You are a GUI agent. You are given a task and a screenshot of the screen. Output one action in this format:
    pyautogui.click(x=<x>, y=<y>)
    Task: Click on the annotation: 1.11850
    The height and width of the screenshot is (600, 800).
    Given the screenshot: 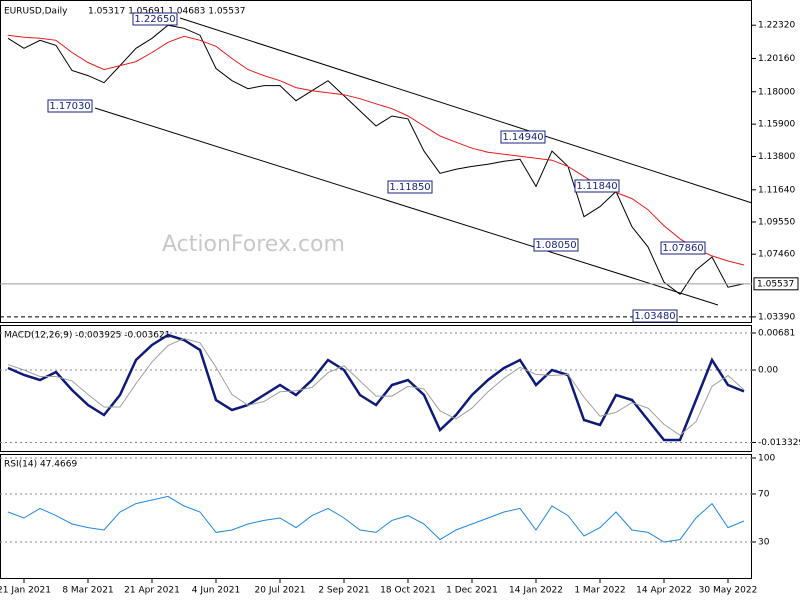 What is the action you would take?
    pyautogui.click(x=409, y=187)
    